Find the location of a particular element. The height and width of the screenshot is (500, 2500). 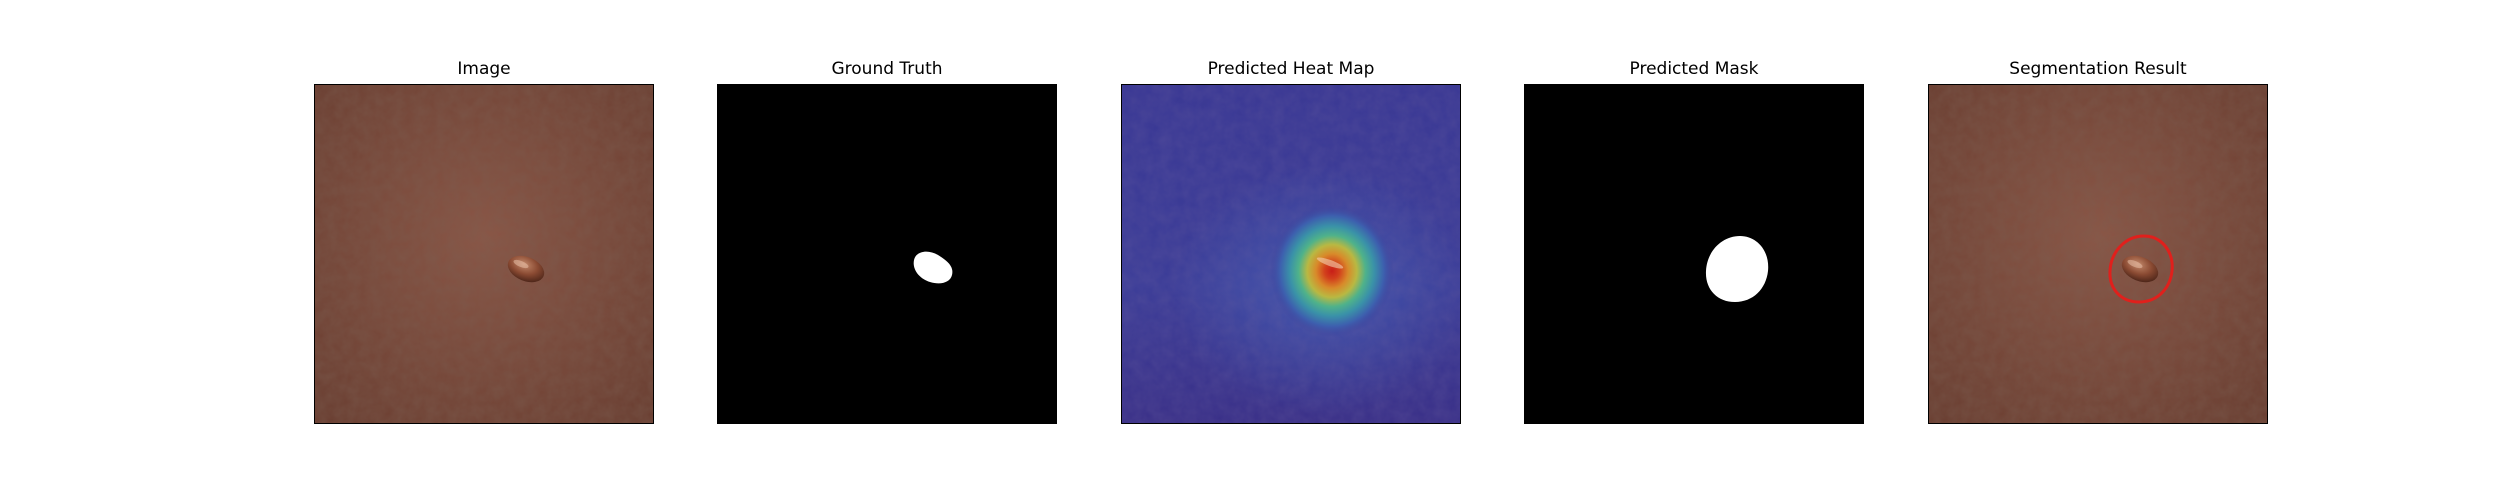

heat-hotspot is located at coordinates (1332, 271).